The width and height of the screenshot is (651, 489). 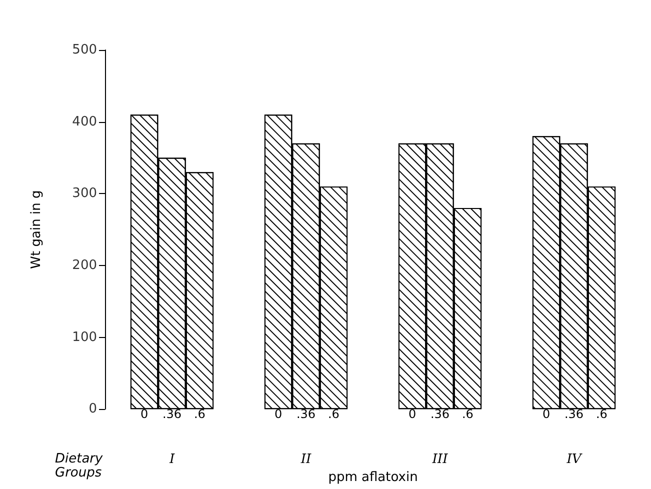 What do you see at coordinates (200, 414) in the screenshot?
I see `series-label: .6` at bounding box center [200, 414].